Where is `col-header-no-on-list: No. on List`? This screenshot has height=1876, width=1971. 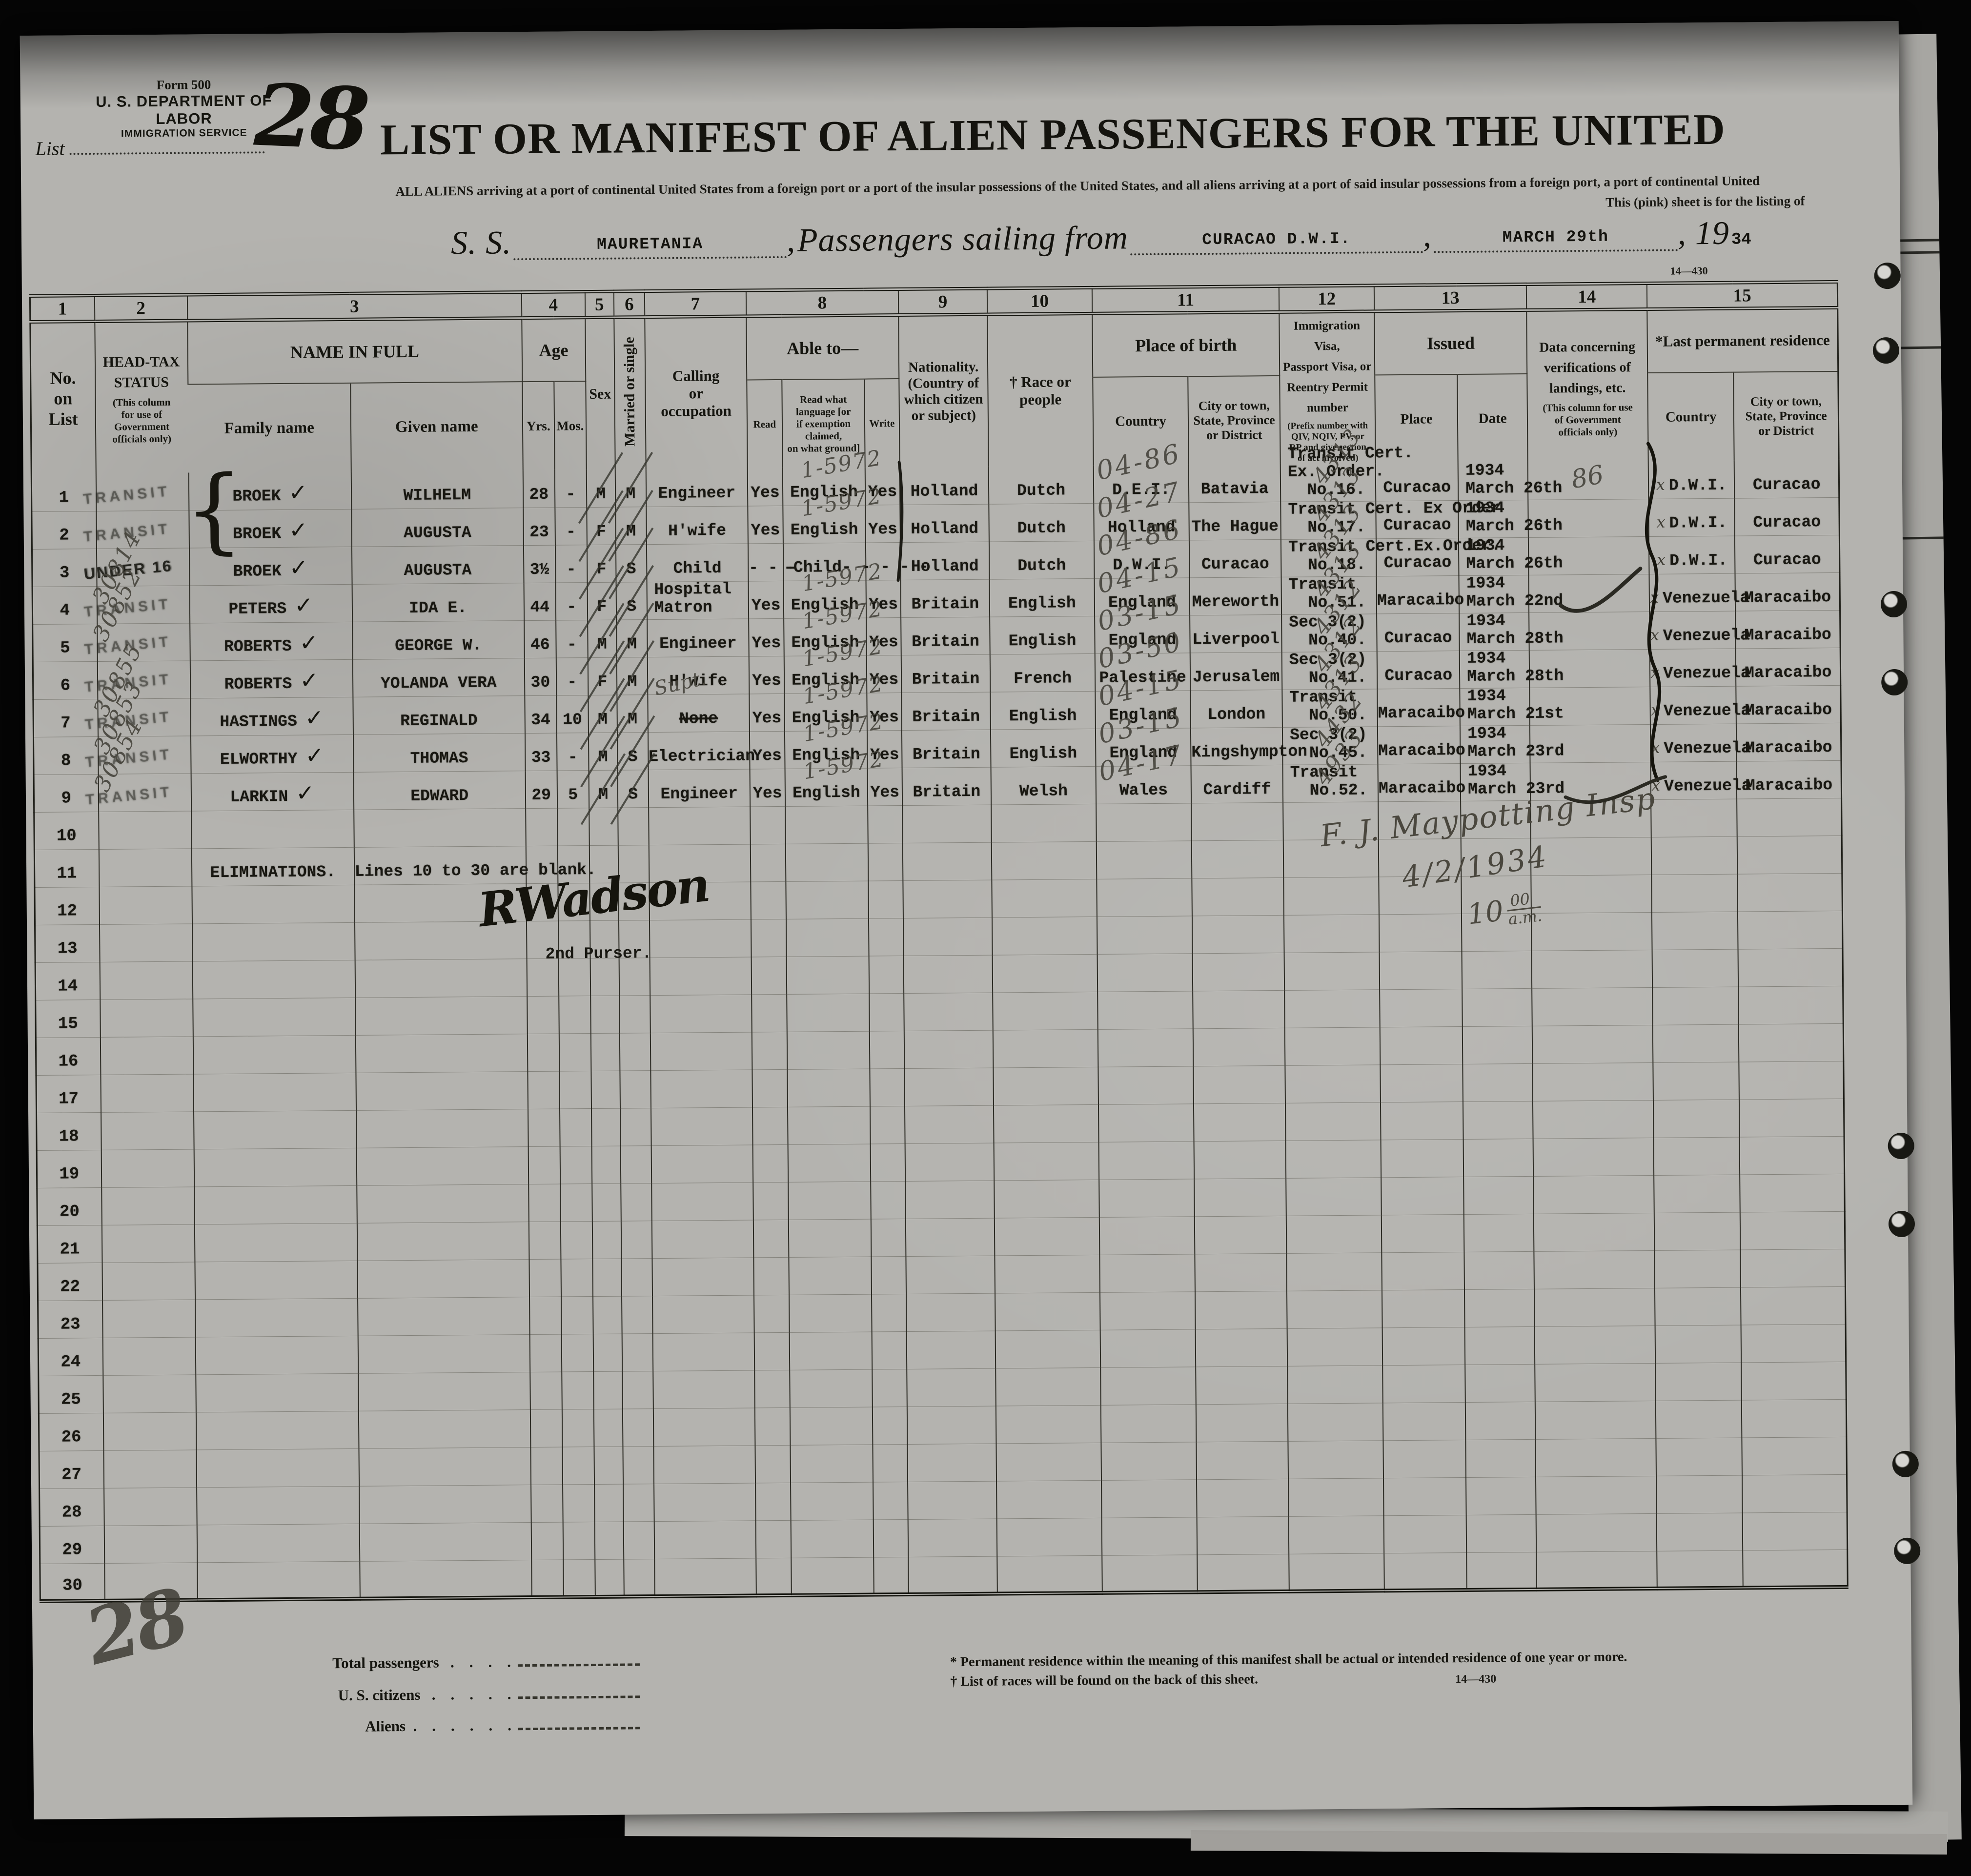
col-header-no-on-list: No. on List is located at coordinates (63, 398).